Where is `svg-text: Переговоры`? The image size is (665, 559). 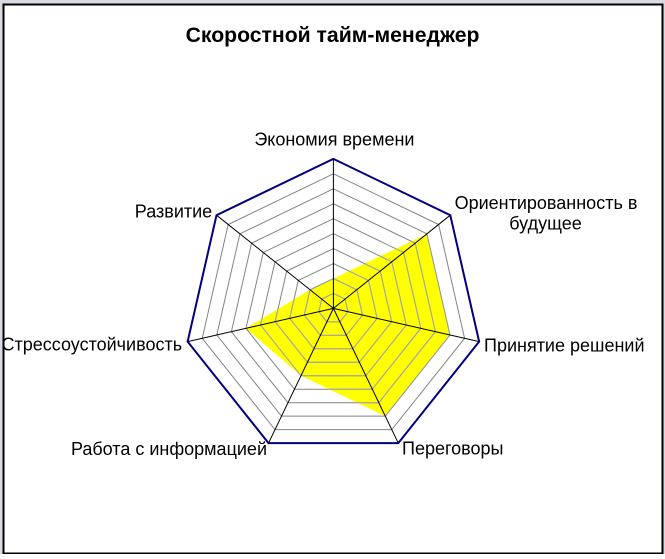 svg-text: Переговоры is located at coordinates (452, 448).